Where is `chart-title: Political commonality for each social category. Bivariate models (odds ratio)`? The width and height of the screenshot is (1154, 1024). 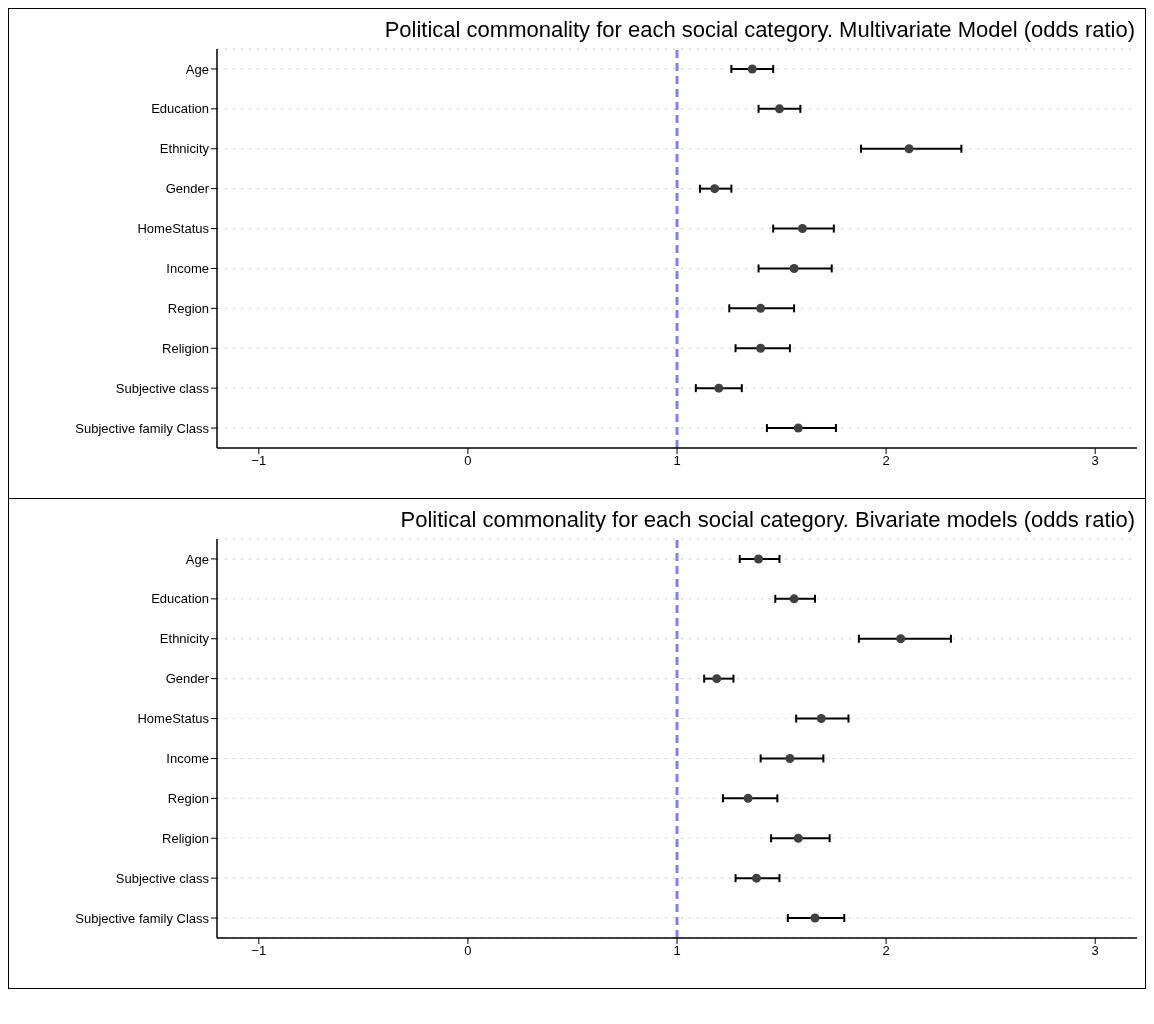 chart-title: Political commonality for each social category. Bivariate models (odds ratio) is located at coordinates (767, 519).